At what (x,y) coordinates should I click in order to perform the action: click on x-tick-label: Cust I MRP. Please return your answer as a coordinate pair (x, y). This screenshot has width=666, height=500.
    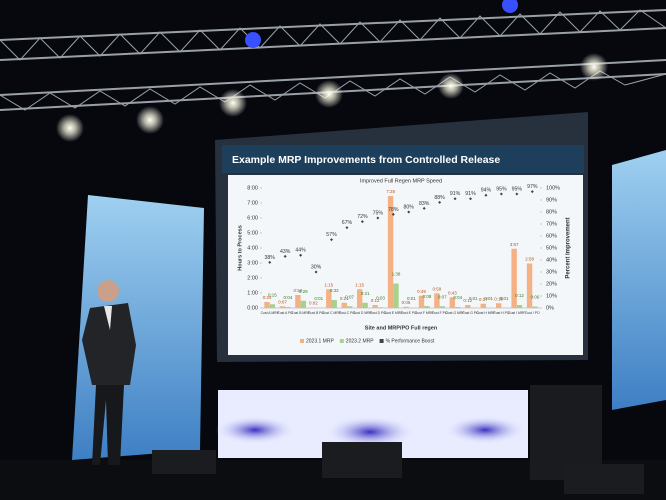
    Looking at the image, I should click on (517, 313).